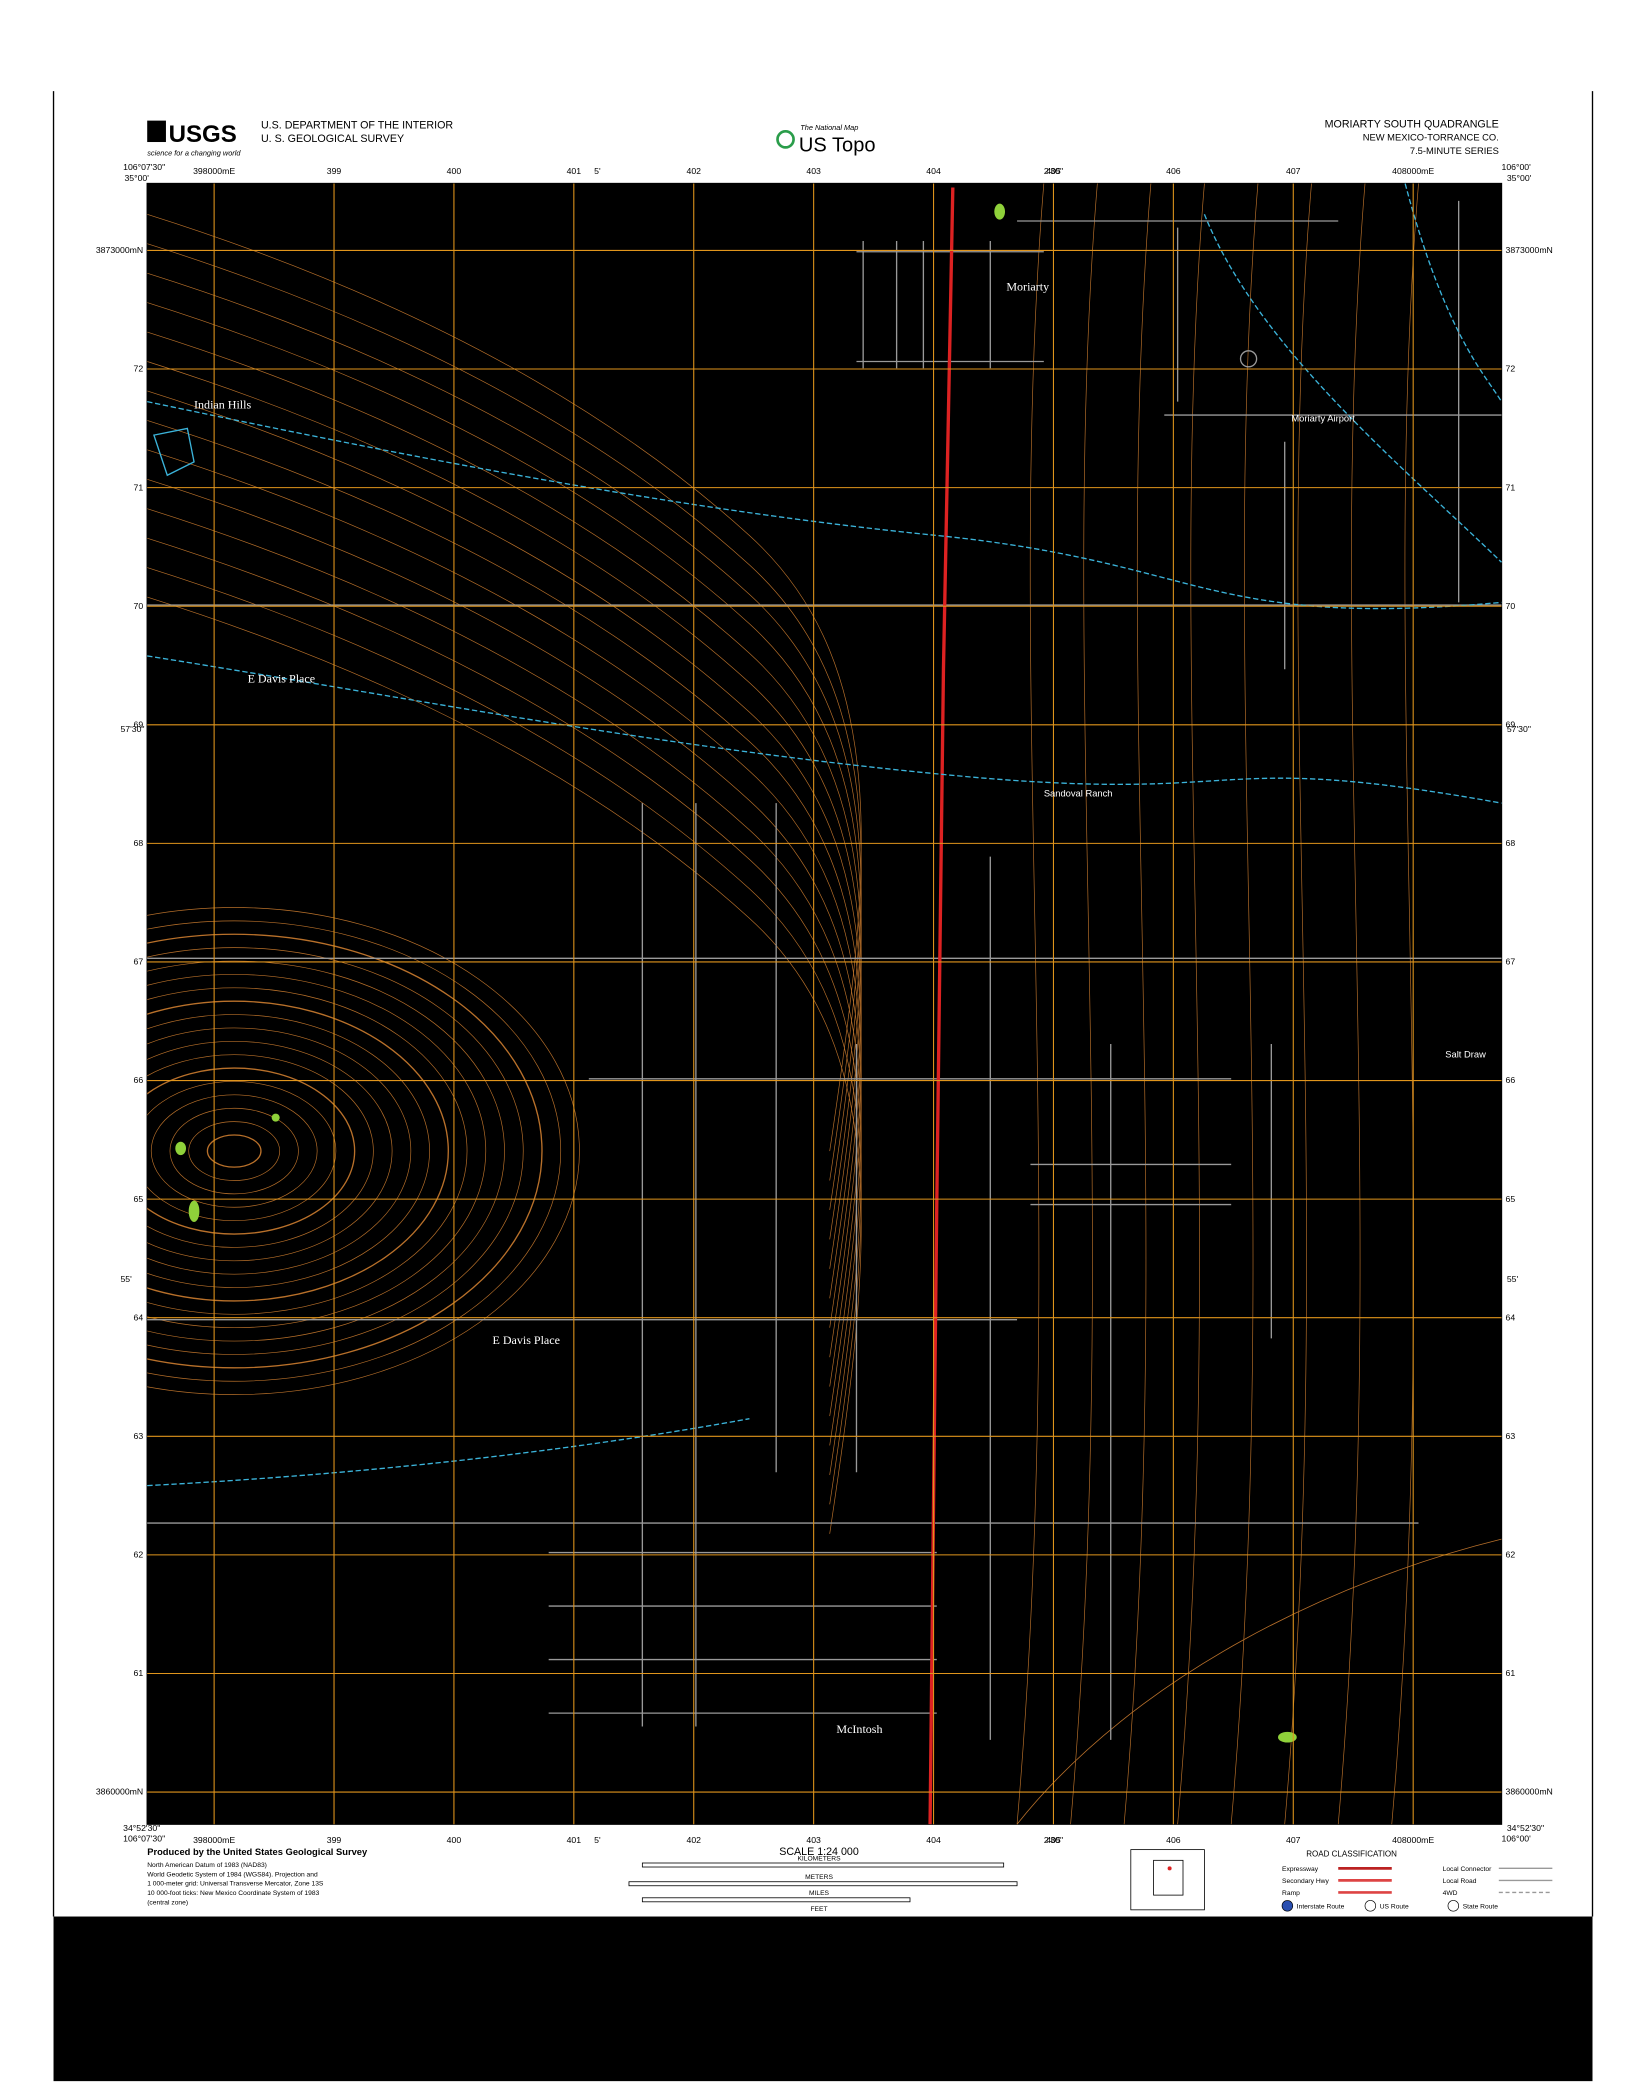 This screenshot has height=2088, width=1638. Describe the element at coordinates (1465, 1054) in the screenshot. I see `place-name: Salt Draw` at that location.